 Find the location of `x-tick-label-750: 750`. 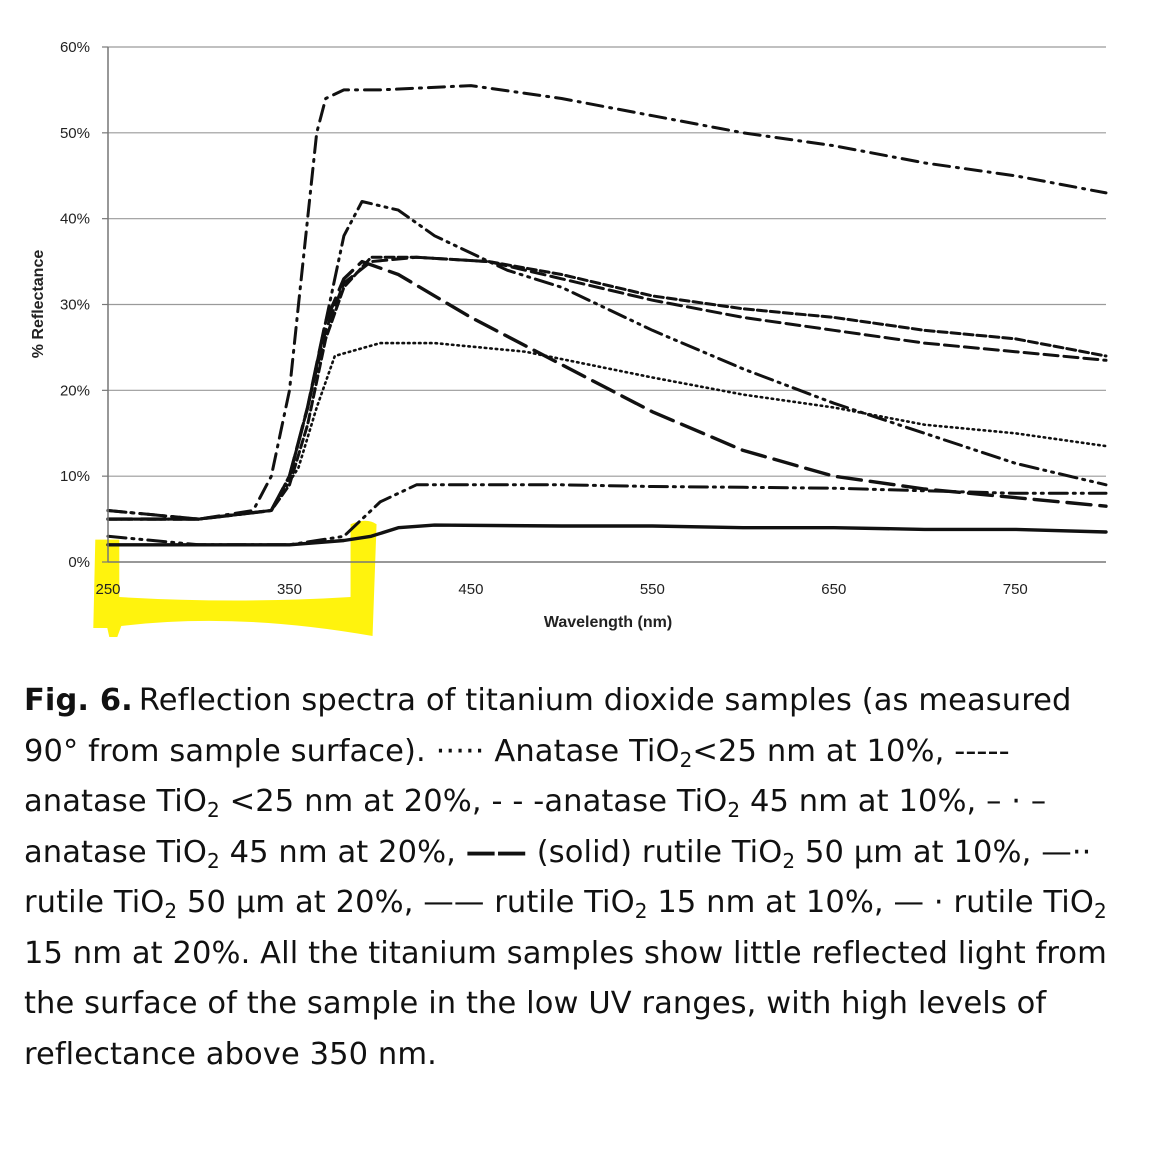

x-tick-label-750: 750 is located at coordinates (1015, 589).